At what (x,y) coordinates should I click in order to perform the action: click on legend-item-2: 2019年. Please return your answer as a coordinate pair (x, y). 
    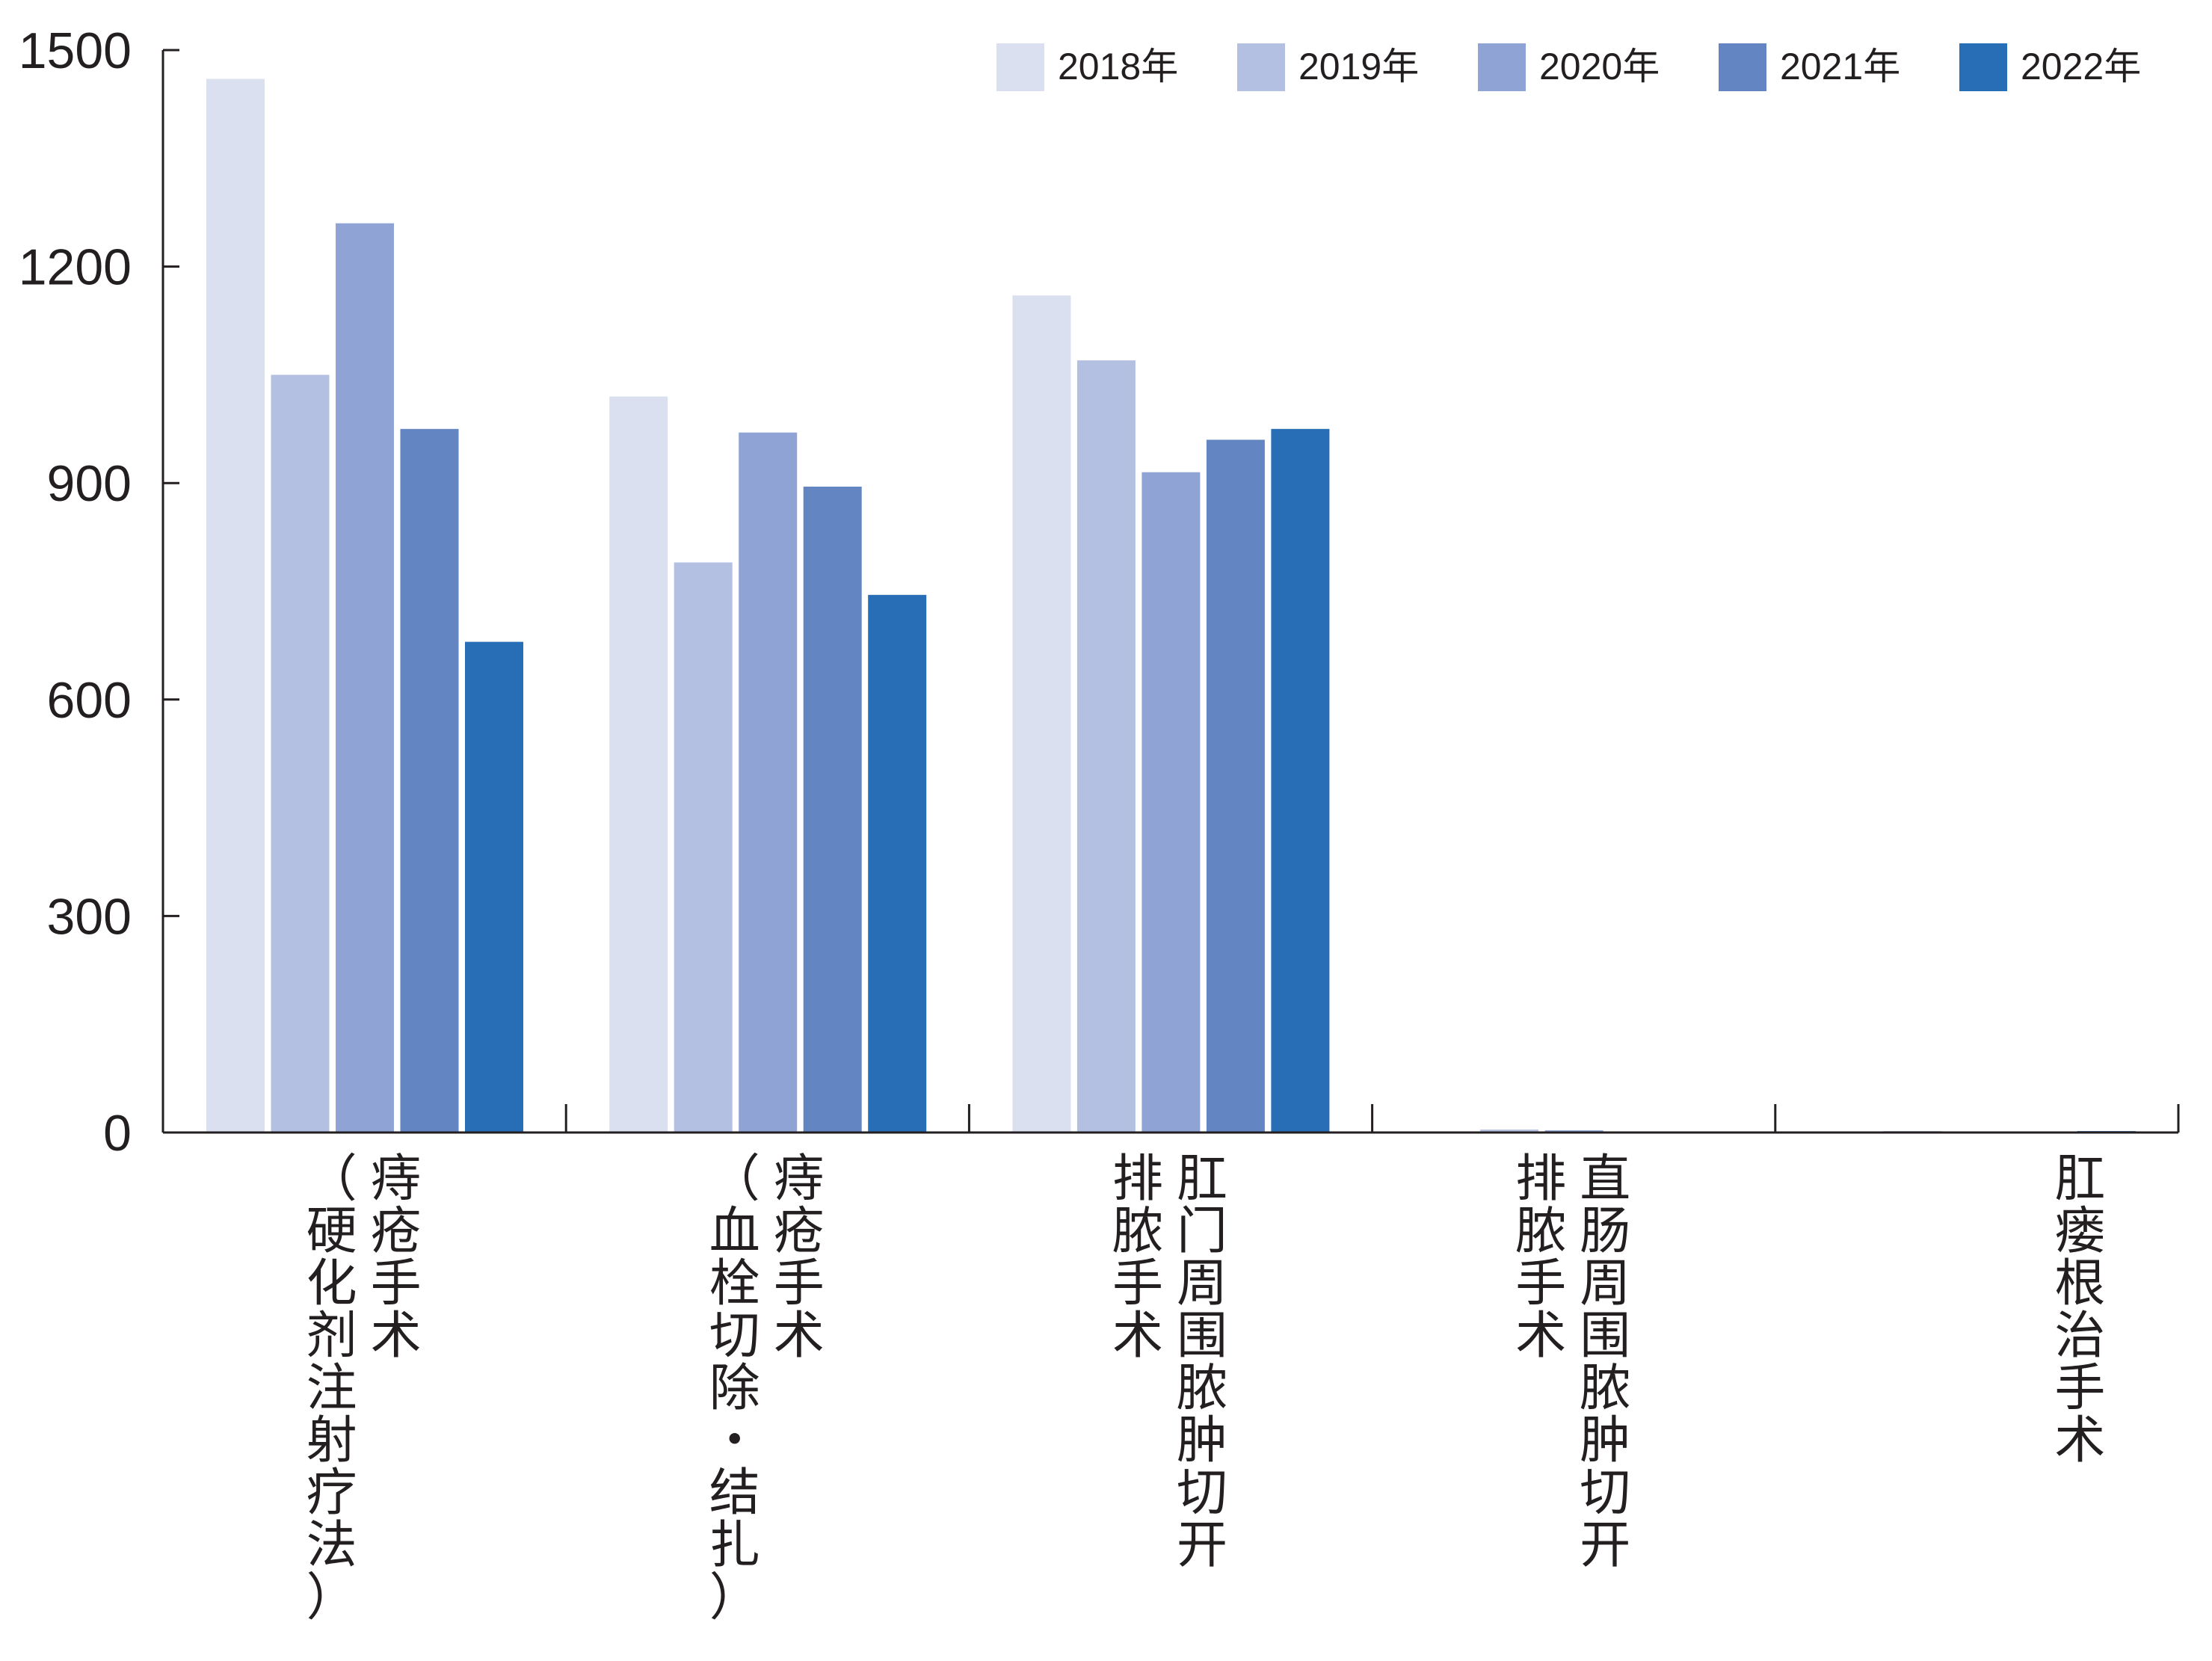
    Looking at the image, I should click on (1328, 67).